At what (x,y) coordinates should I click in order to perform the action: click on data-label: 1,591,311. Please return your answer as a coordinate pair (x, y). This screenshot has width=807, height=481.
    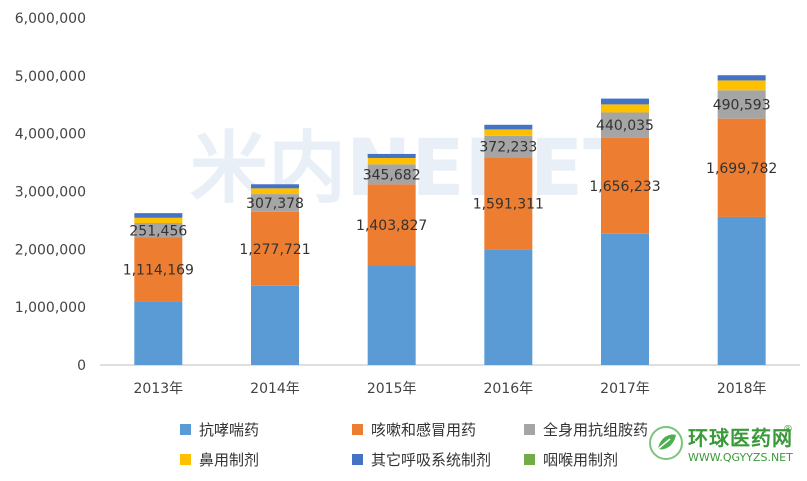
    Looking at the image, I should click on (508, 204).